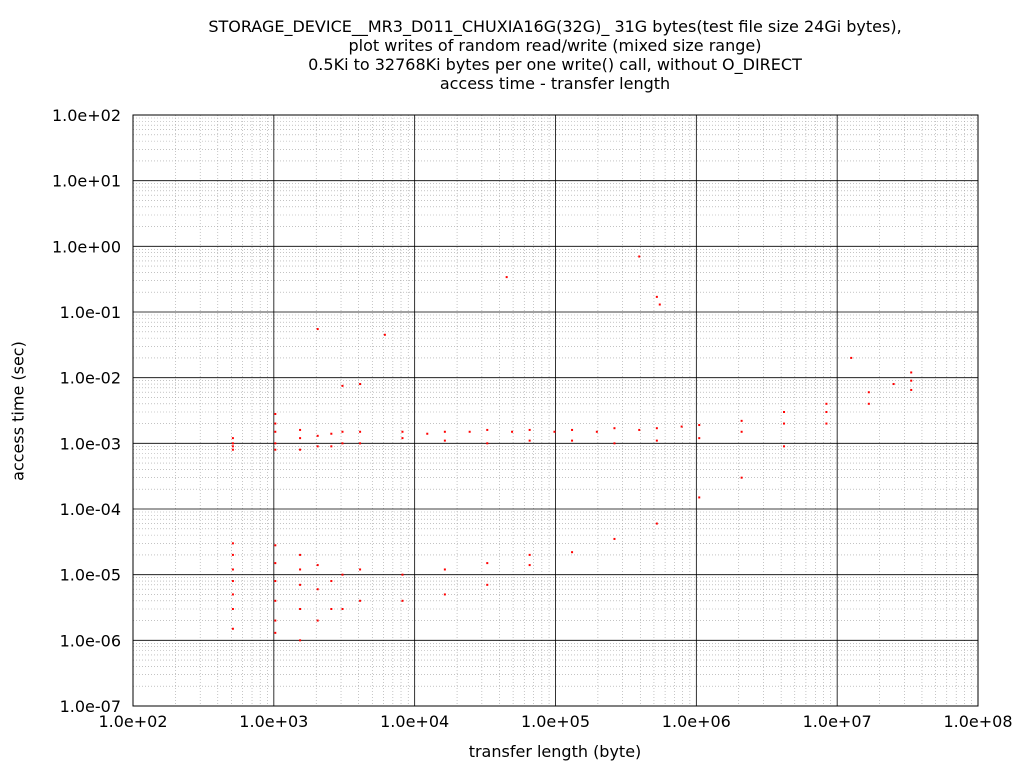  I want to click on y-tick-label: 1.0e+01, so click(86, 181).